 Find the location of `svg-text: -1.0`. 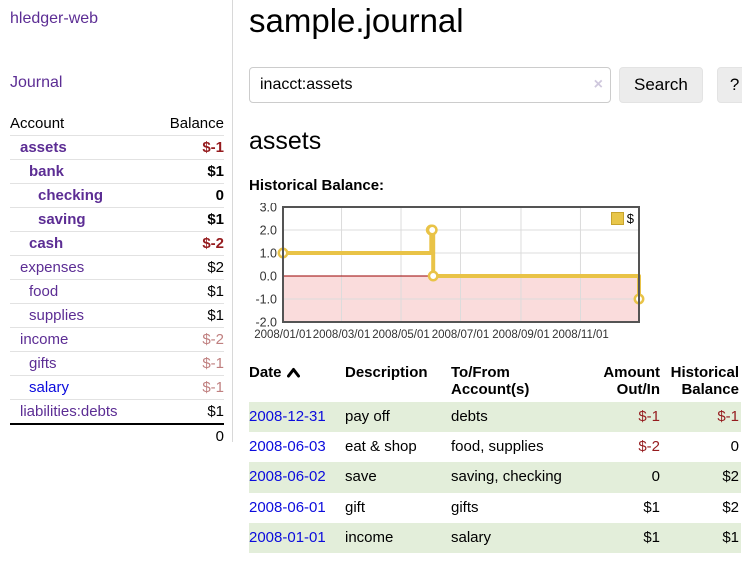

svg-text: -1.0 is located at coordinates (266, 299).